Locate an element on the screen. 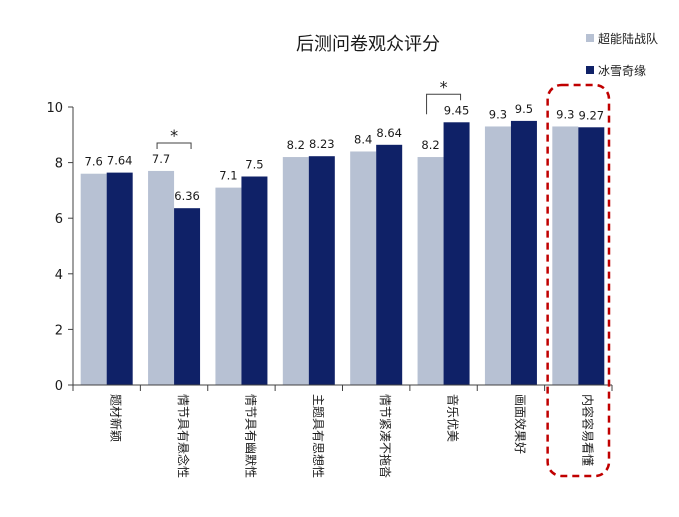  x-tick-label-group: 情节具有悬念性 is located at coordinates (183, 436).